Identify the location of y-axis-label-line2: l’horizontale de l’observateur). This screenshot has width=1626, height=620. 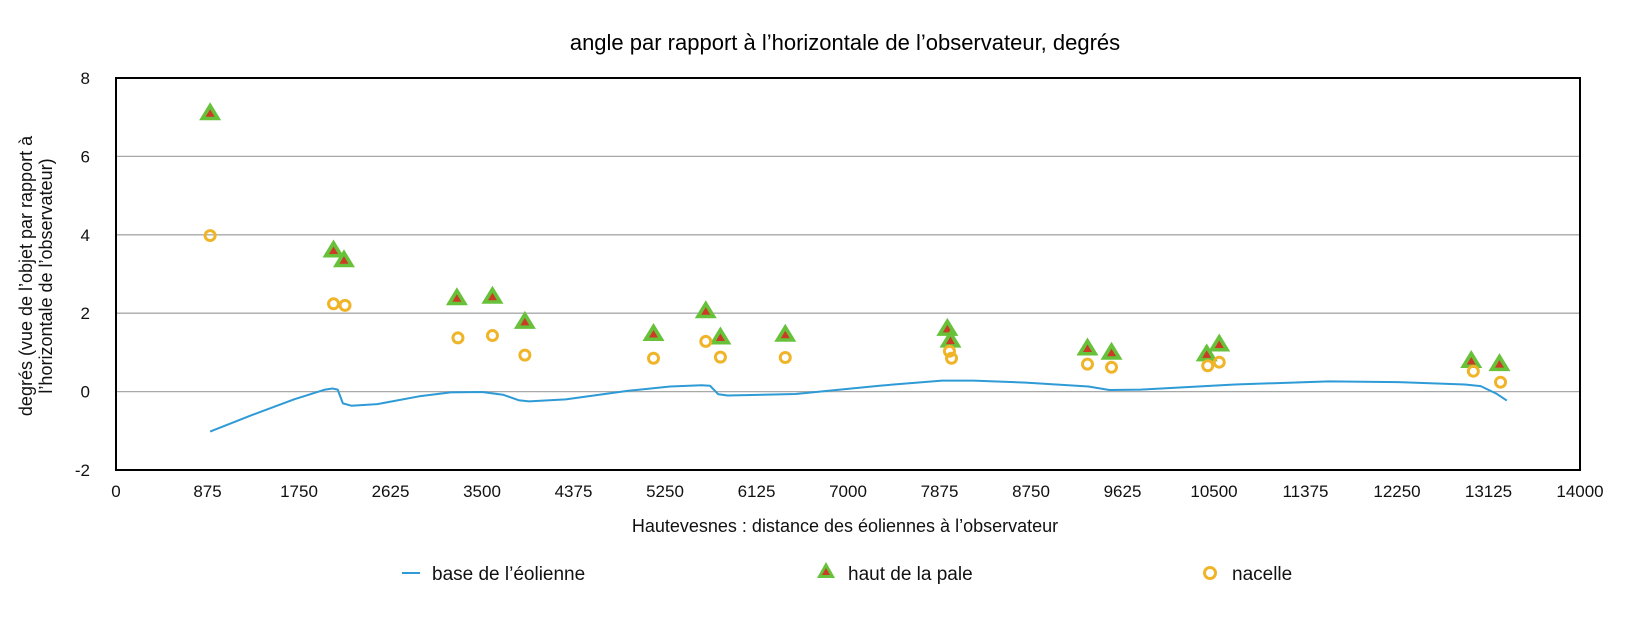
(46, 275).